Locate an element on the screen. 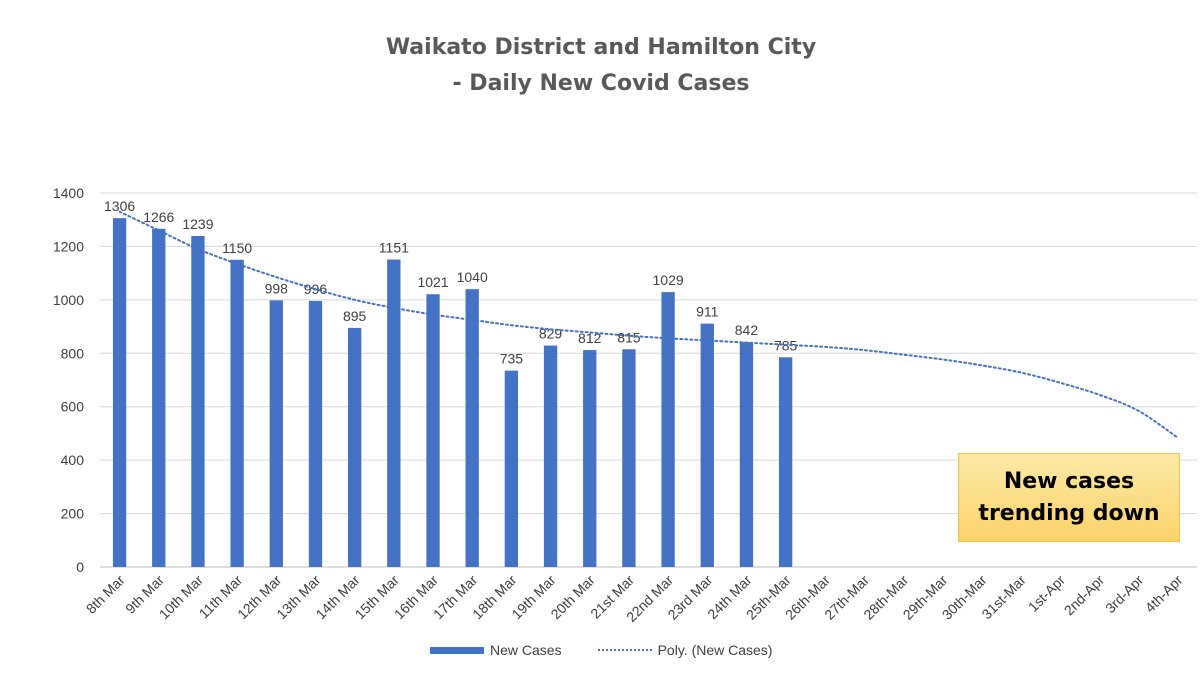 The height and width of the screenshot is (676, 1202). bar-data-label: 1266 is located at coordinates (158, 217).